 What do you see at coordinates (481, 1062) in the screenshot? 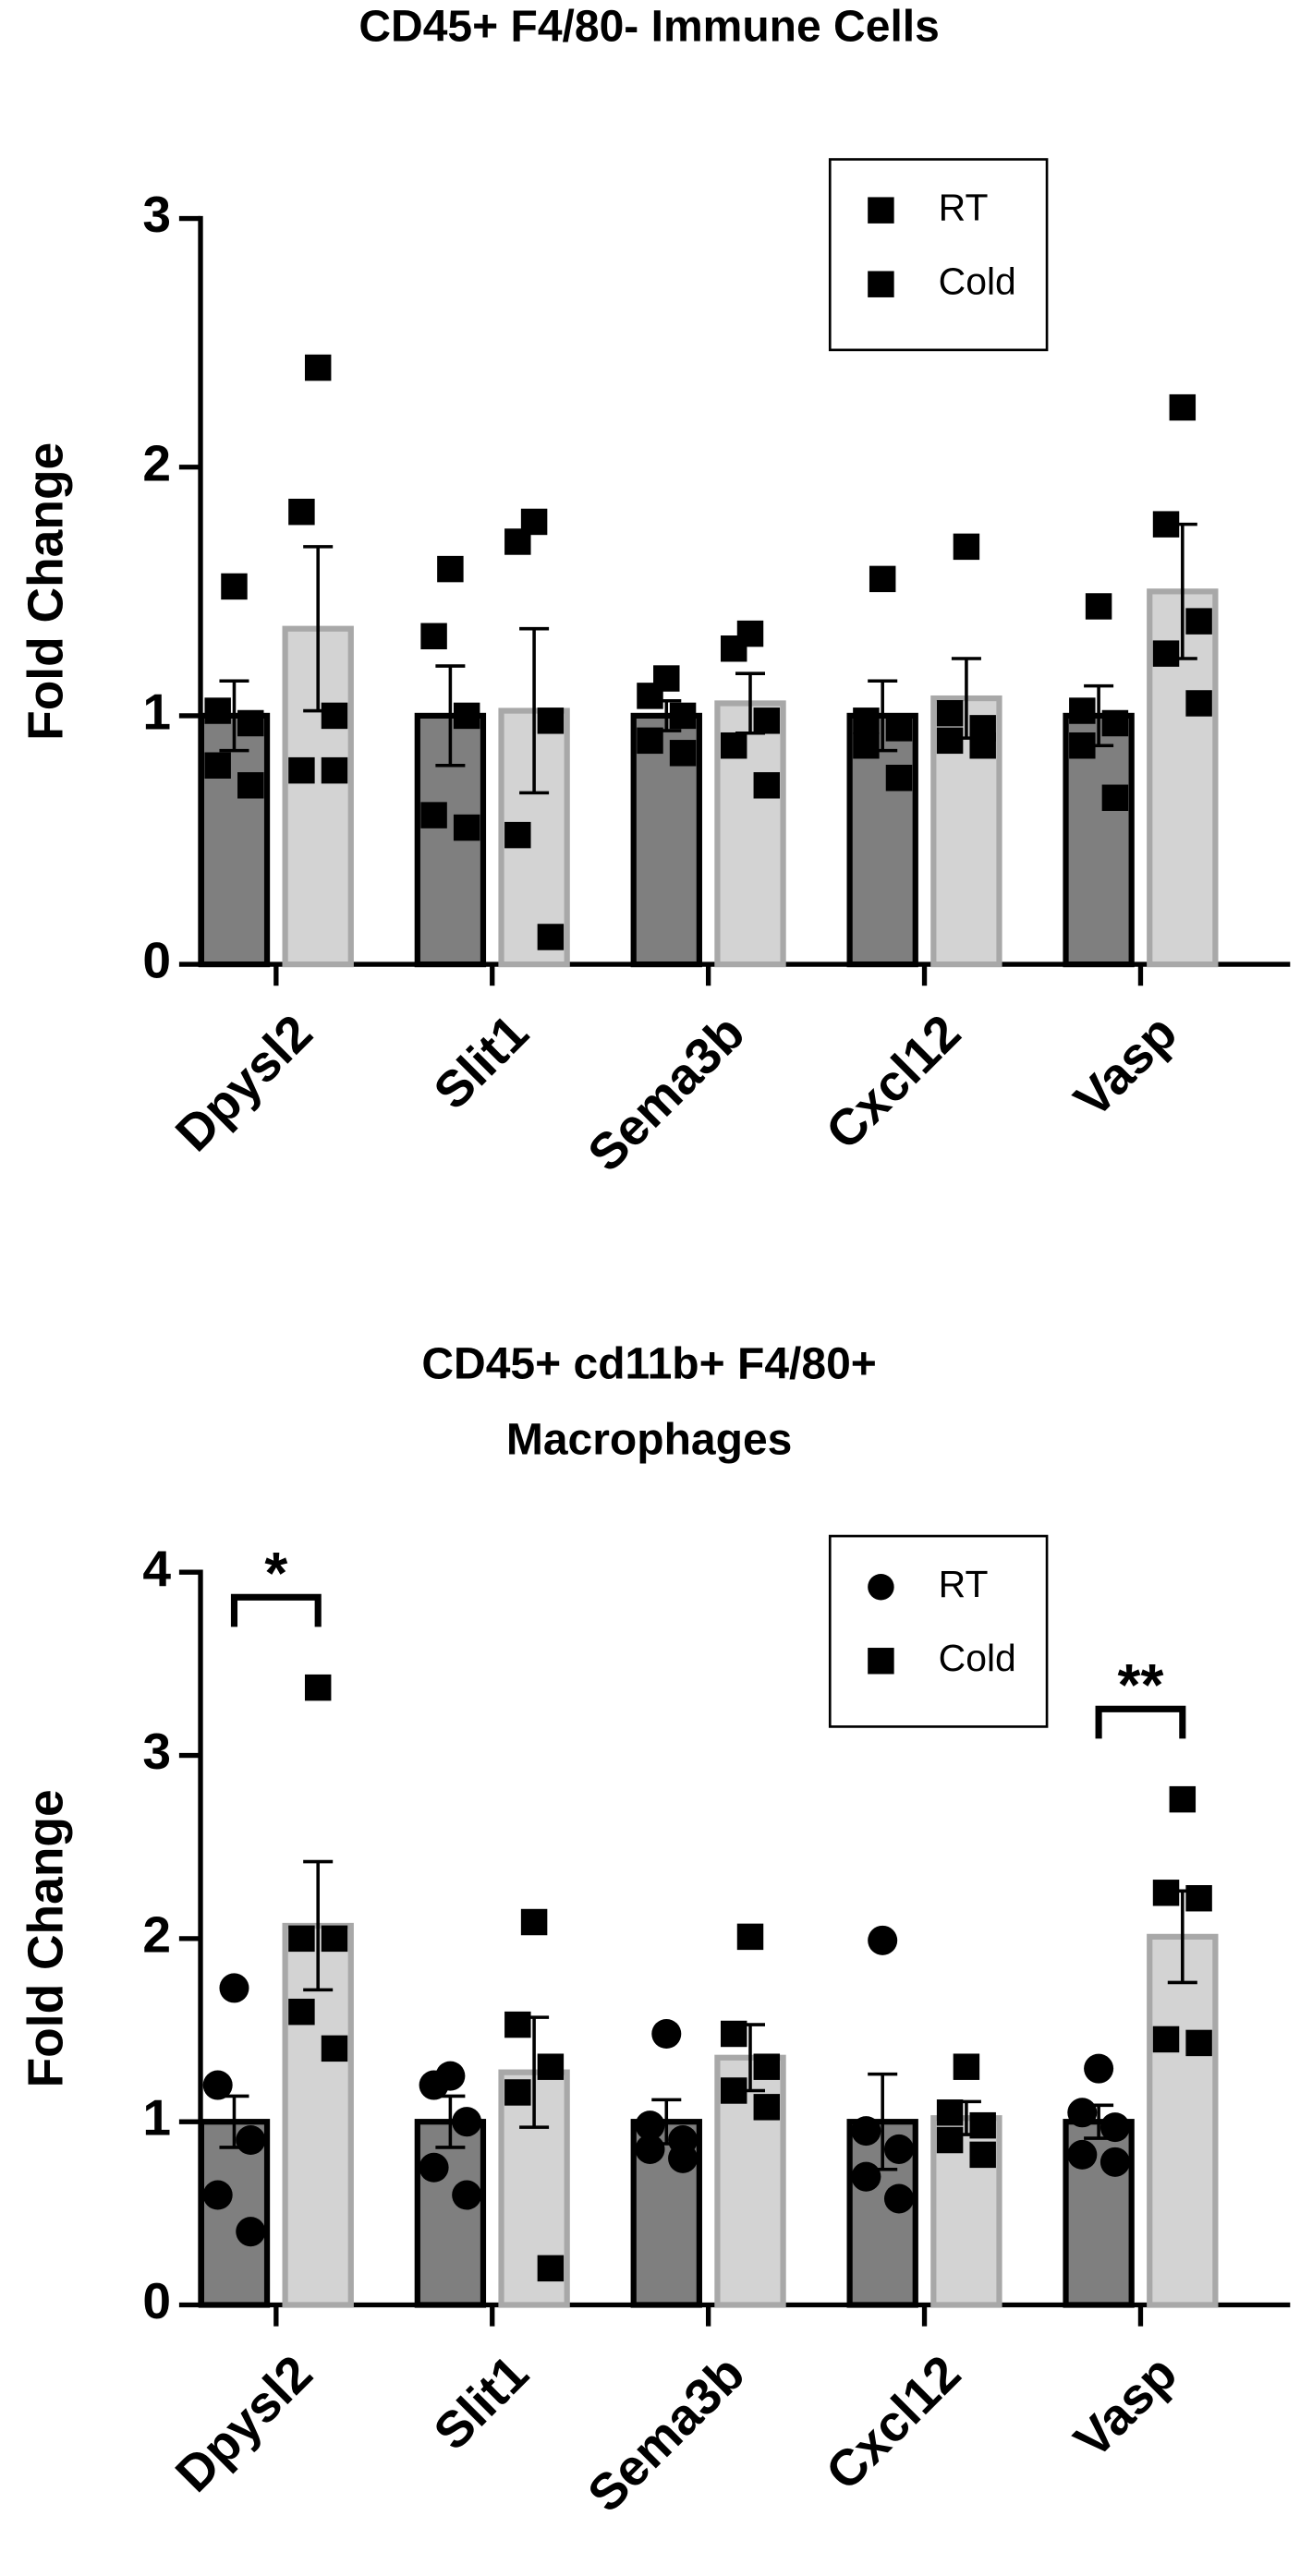
I see `x-tick-label: Slit1` at bounding box center [481, 1062].